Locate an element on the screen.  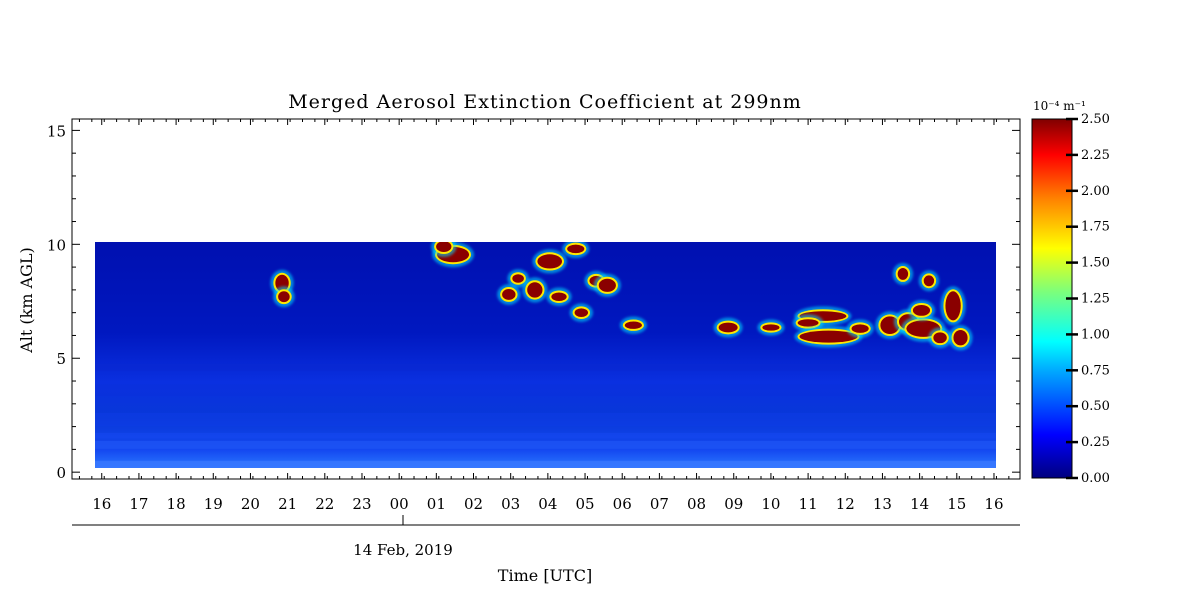
x-tick-label: 18 is located at coordinates (176, 504).